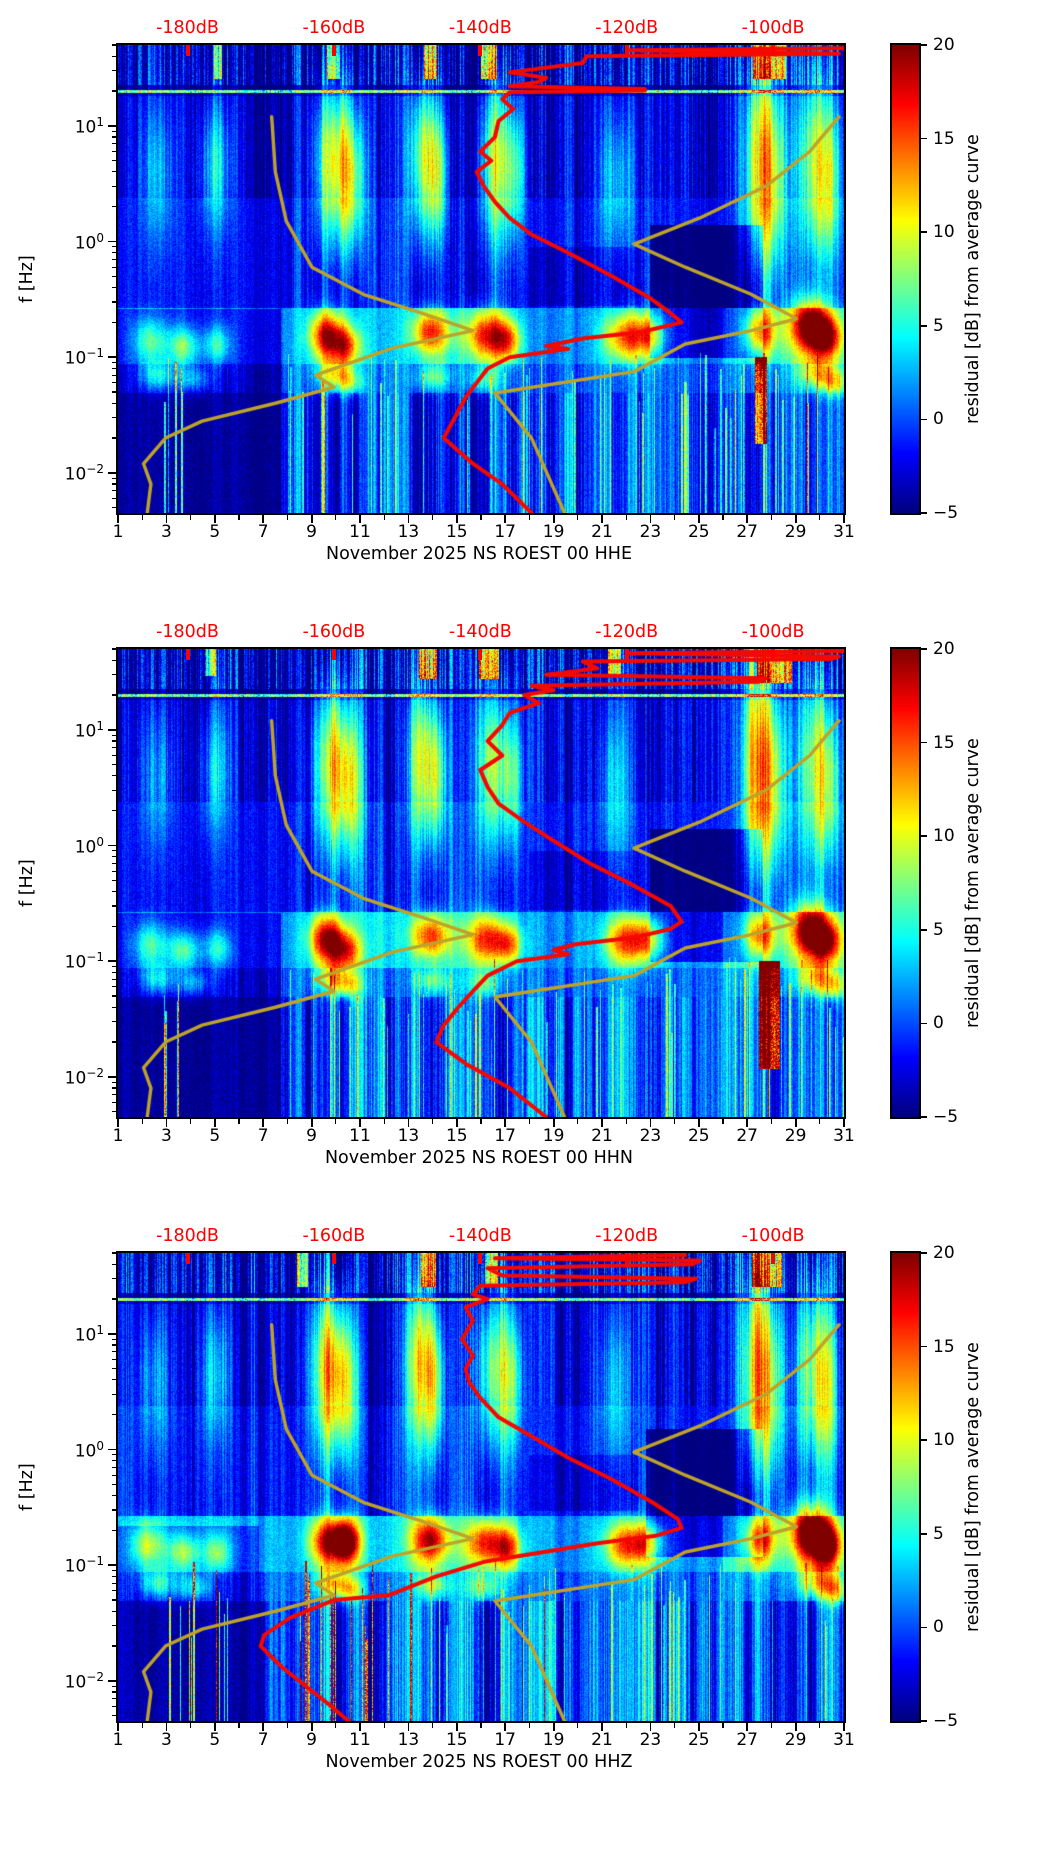 The width and height of the screenshot is (1052, 1857). Describe the element at coordinates (166, 1740) in the screenshot. I see `x-tick-label: 3` at that location.